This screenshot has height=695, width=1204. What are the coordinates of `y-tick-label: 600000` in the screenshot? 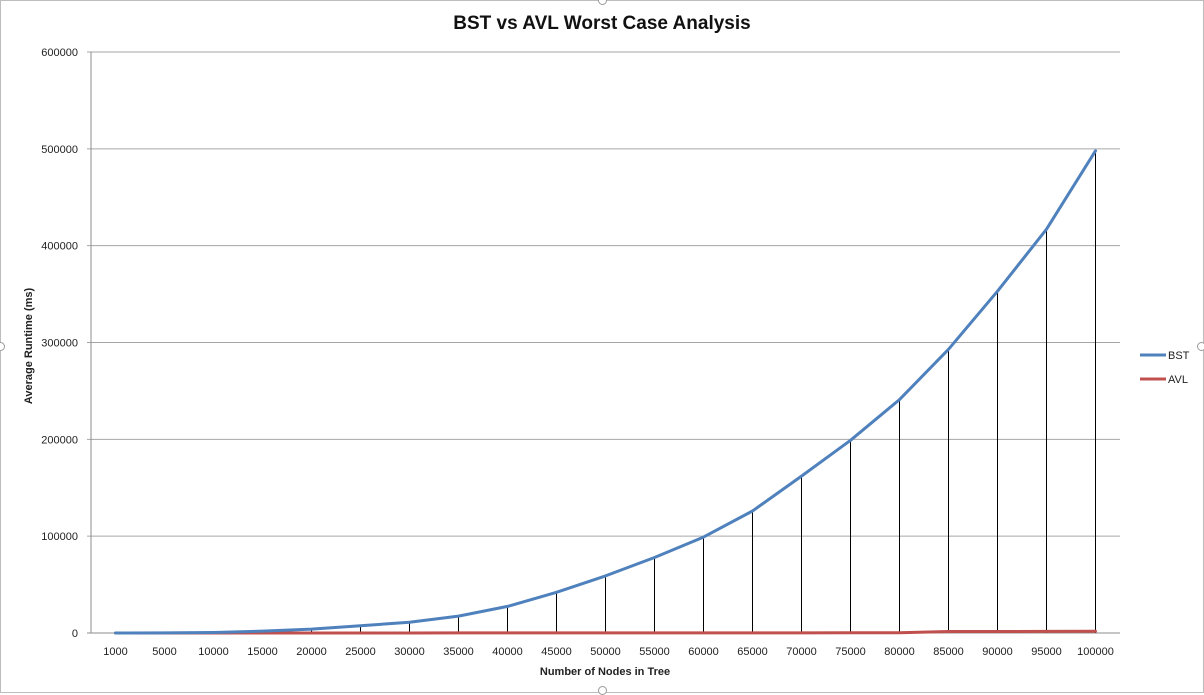 It's located at (59, 53).